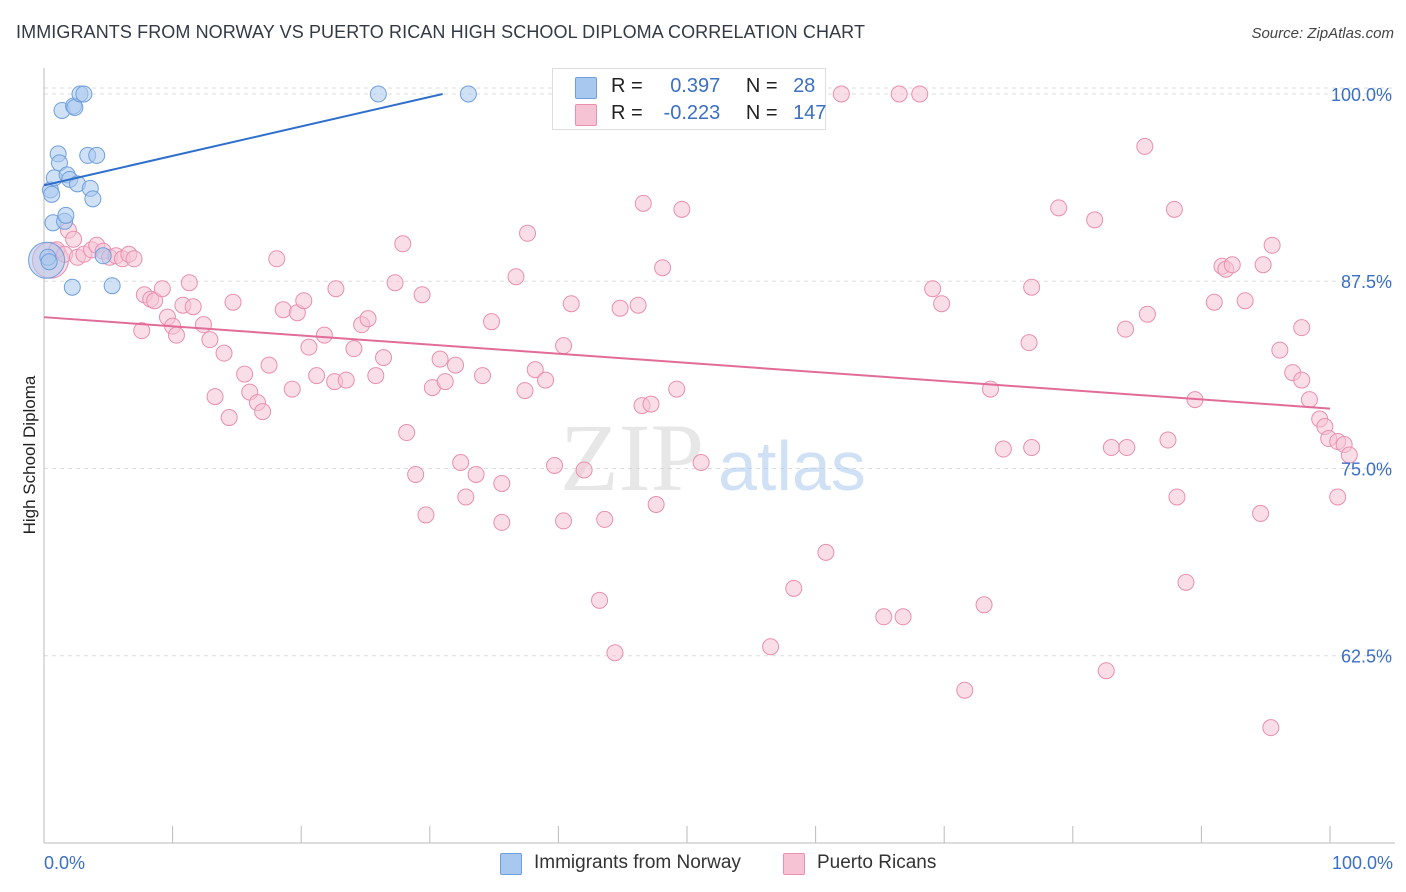  What do you see at coordinates (64, 863) in the screenshot?
I see `x-tick-label: 0.0%` at bounding box center [64, 863].